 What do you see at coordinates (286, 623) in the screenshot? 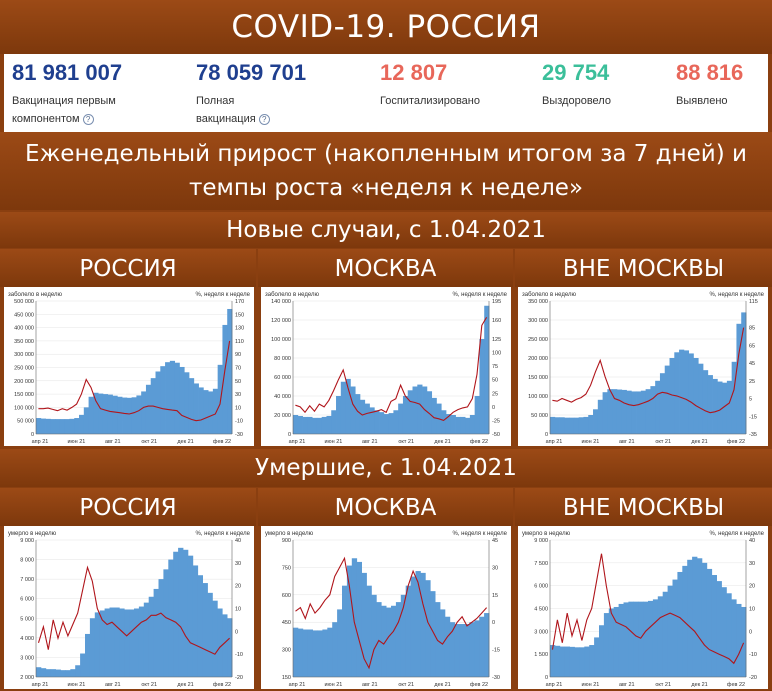
I see `y-tick-label: 450` at bounding box center [286, 623].